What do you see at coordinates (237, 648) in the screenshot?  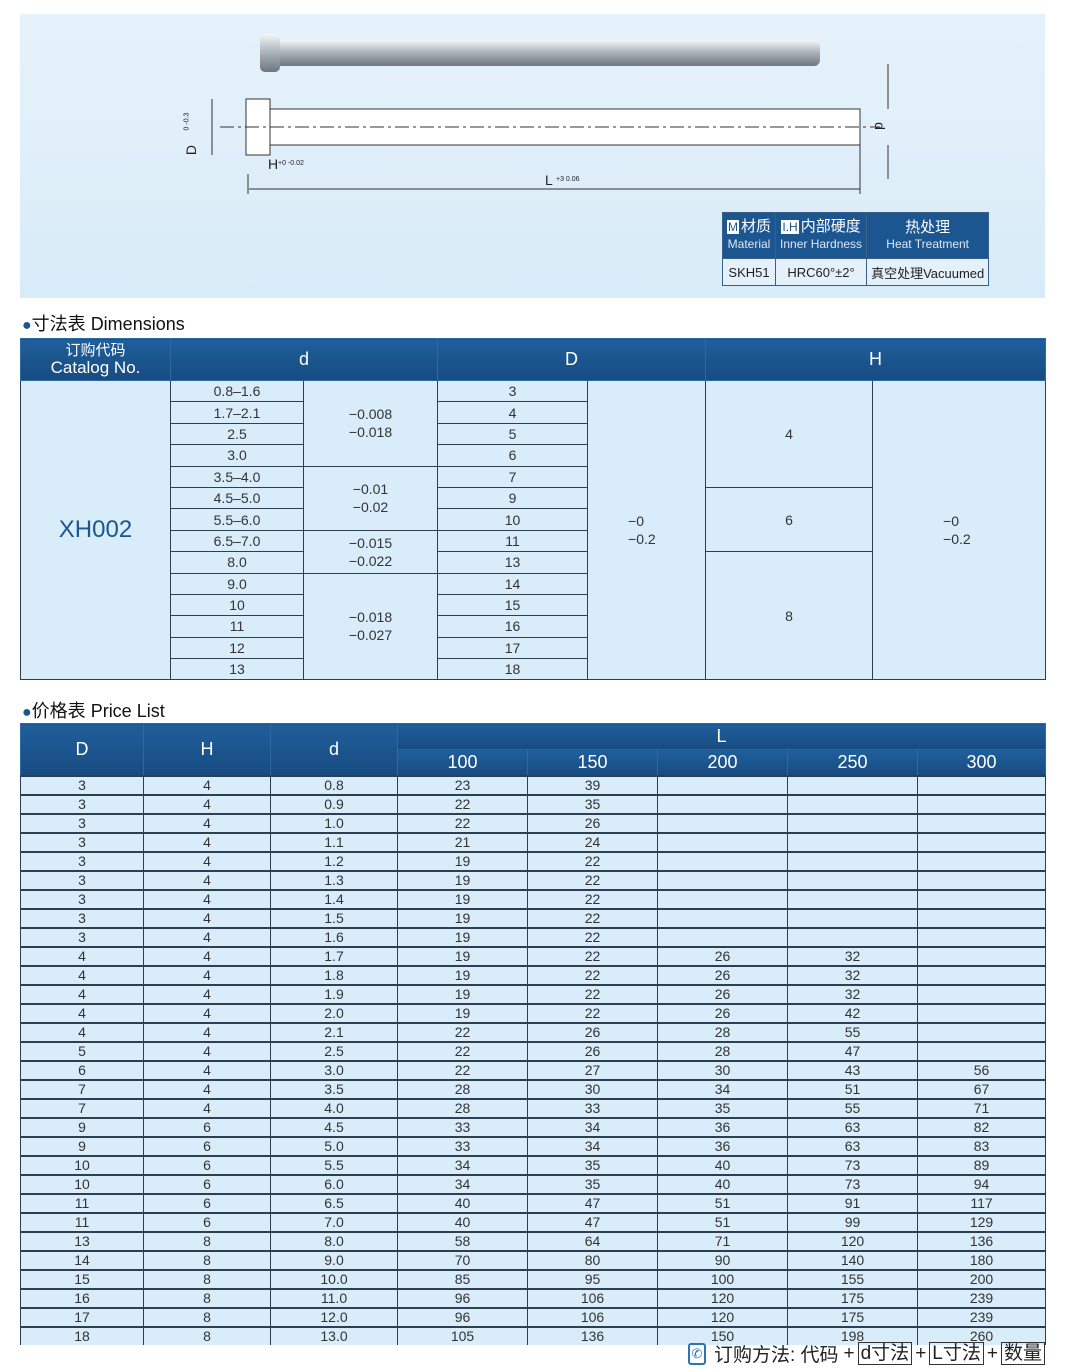 I see `d-value: 12` at bounding box center [237, 648].